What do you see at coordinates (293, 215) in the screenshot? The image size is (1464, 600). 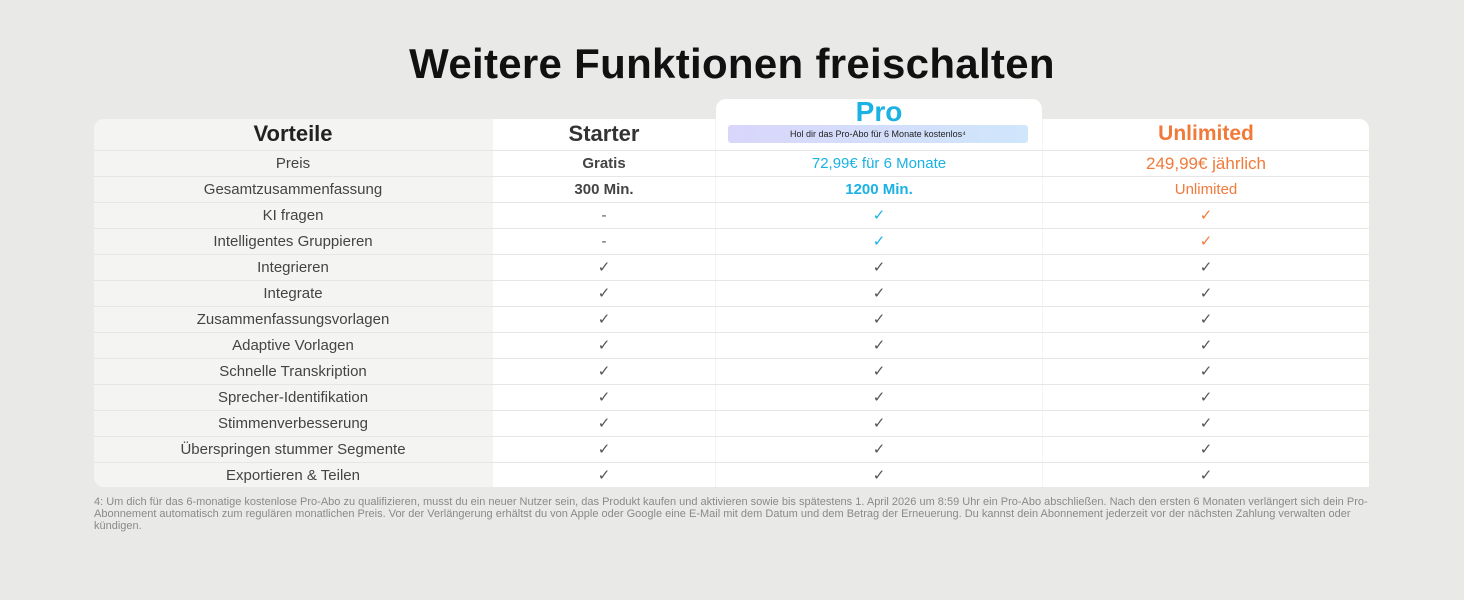 I see `row-label: KI fragen` at bounding box center [293, 215].